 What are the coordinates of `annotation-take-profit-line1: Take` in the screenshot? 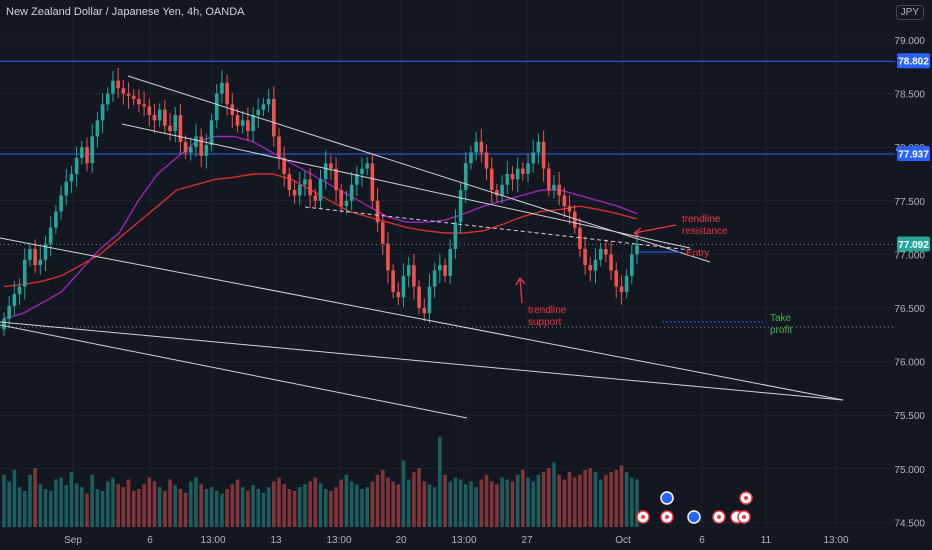 It's located at (781, 318).